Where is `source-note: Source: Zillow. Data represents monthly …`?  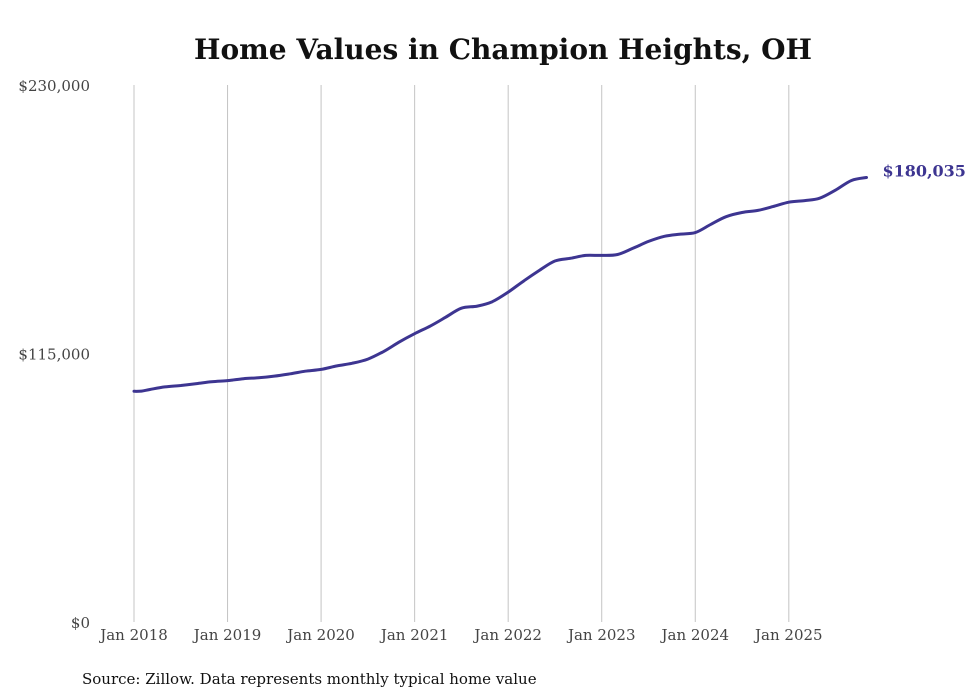
source-note: Source: Zillow. Data represents monthly … is located at coordinates (309, 679).